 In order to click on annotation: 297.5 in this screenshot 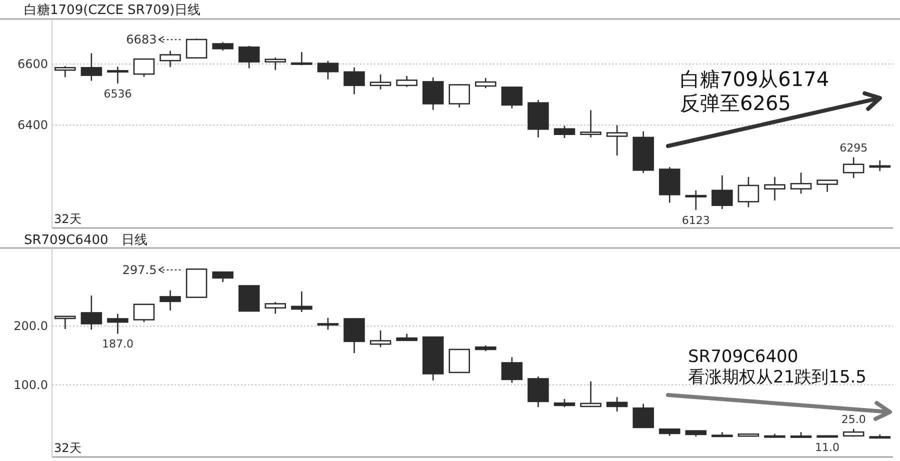, I will do `click(139, 269)`.